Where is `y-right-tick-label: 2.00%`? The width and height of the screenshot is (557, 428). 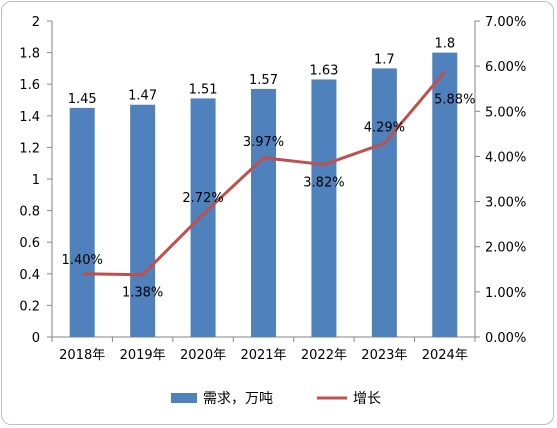 y-right-tick-label: 2.00% is located at coordinates (505, 248).